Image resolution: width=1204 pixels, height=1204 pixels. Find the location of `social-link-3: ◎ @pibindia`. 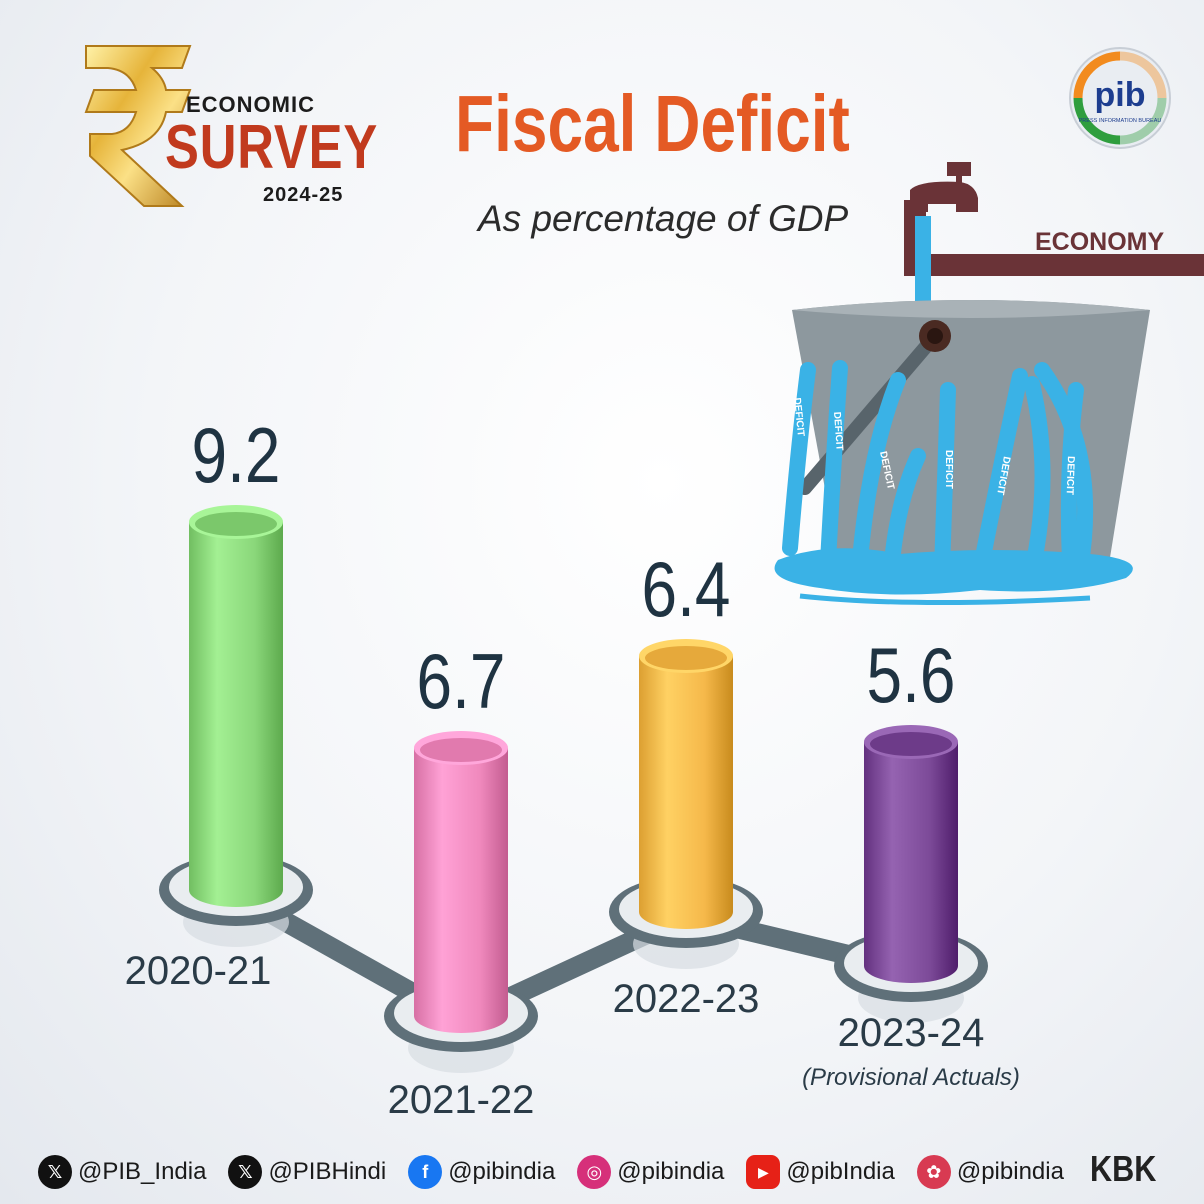

social-link-3: ◎ @pibindia is located at coordinates (650, 1172).